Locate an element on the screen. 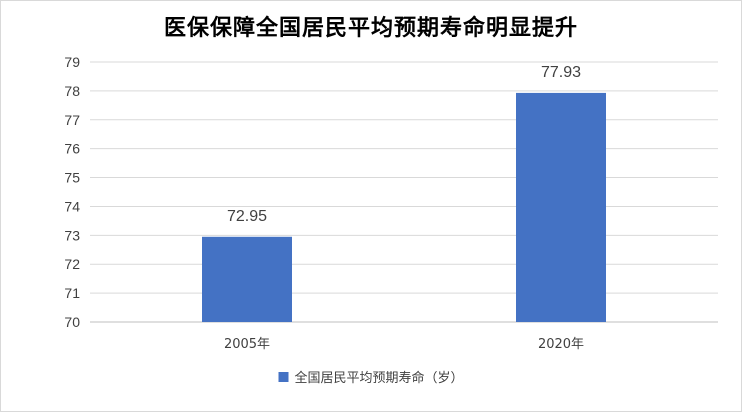  legend-label: 全国居民平均预期寿命（岁） is located at coordinates (379, 378).